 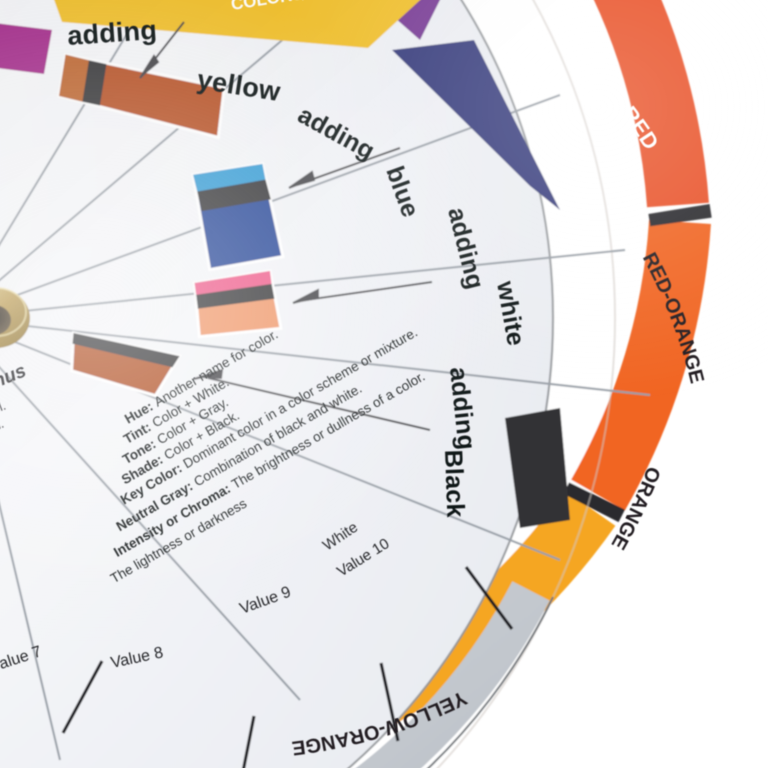 I want to click on magenta-swatch, so click(x=26, y=48).